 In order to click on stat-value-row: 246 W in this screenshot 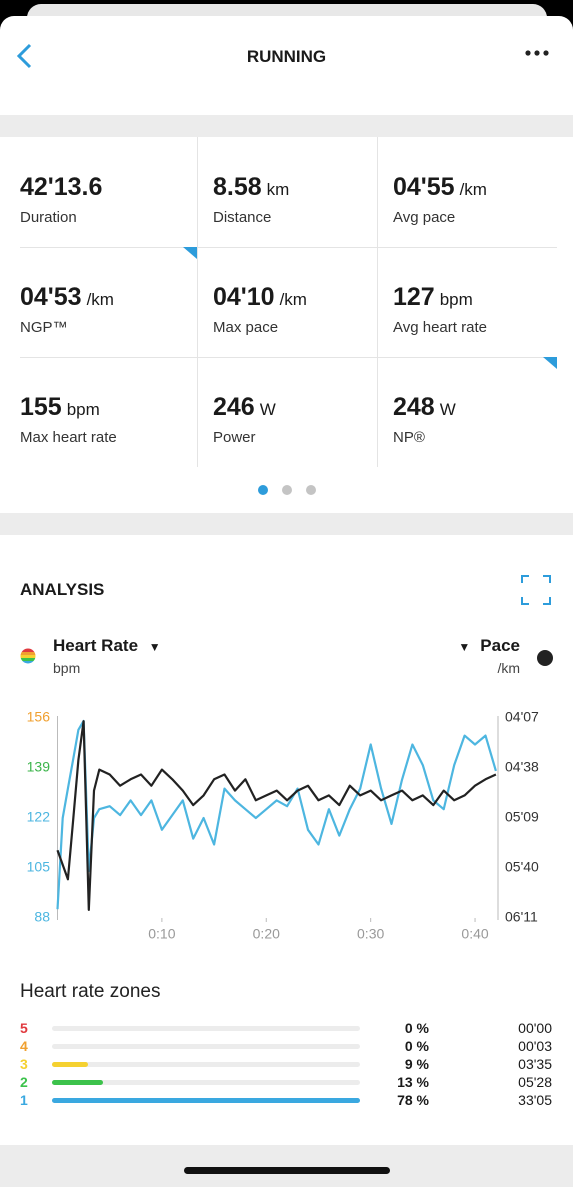, I will do `click(244, 407)`.